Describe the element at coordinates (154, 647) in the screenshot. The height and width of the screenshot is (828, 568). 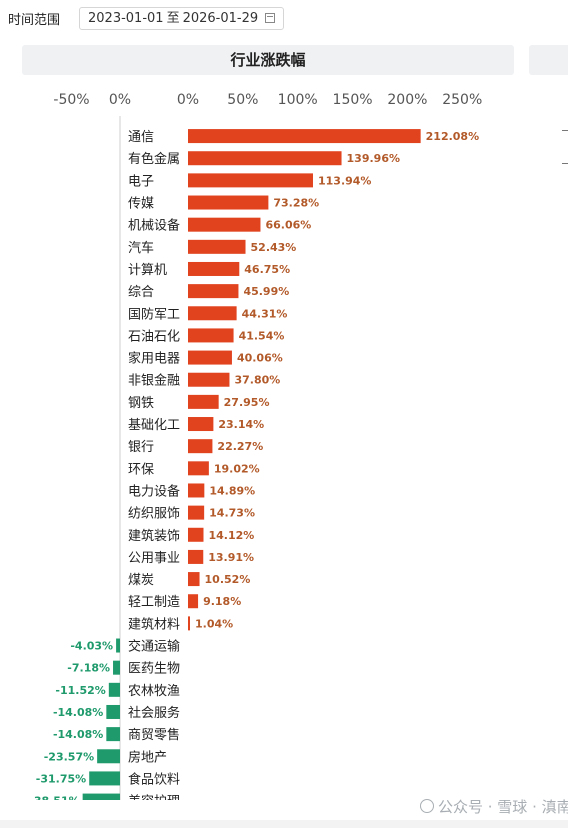
I see `category-label: 交通运输` at that location.